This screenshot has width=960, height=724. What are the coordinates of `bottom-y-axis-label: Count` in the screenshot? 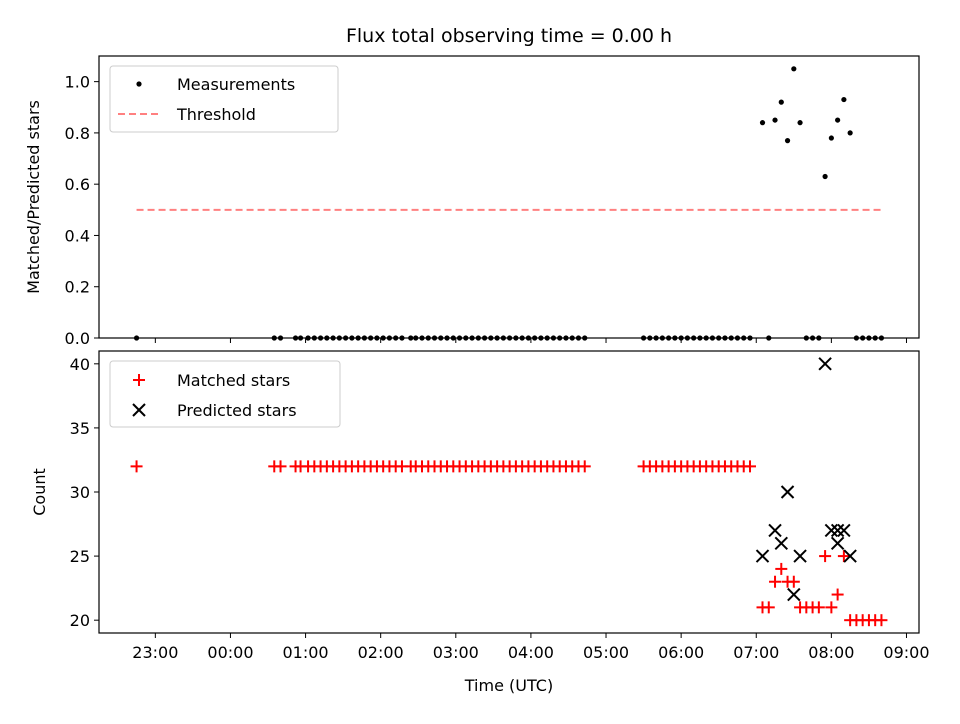 It's located at (39, 492).